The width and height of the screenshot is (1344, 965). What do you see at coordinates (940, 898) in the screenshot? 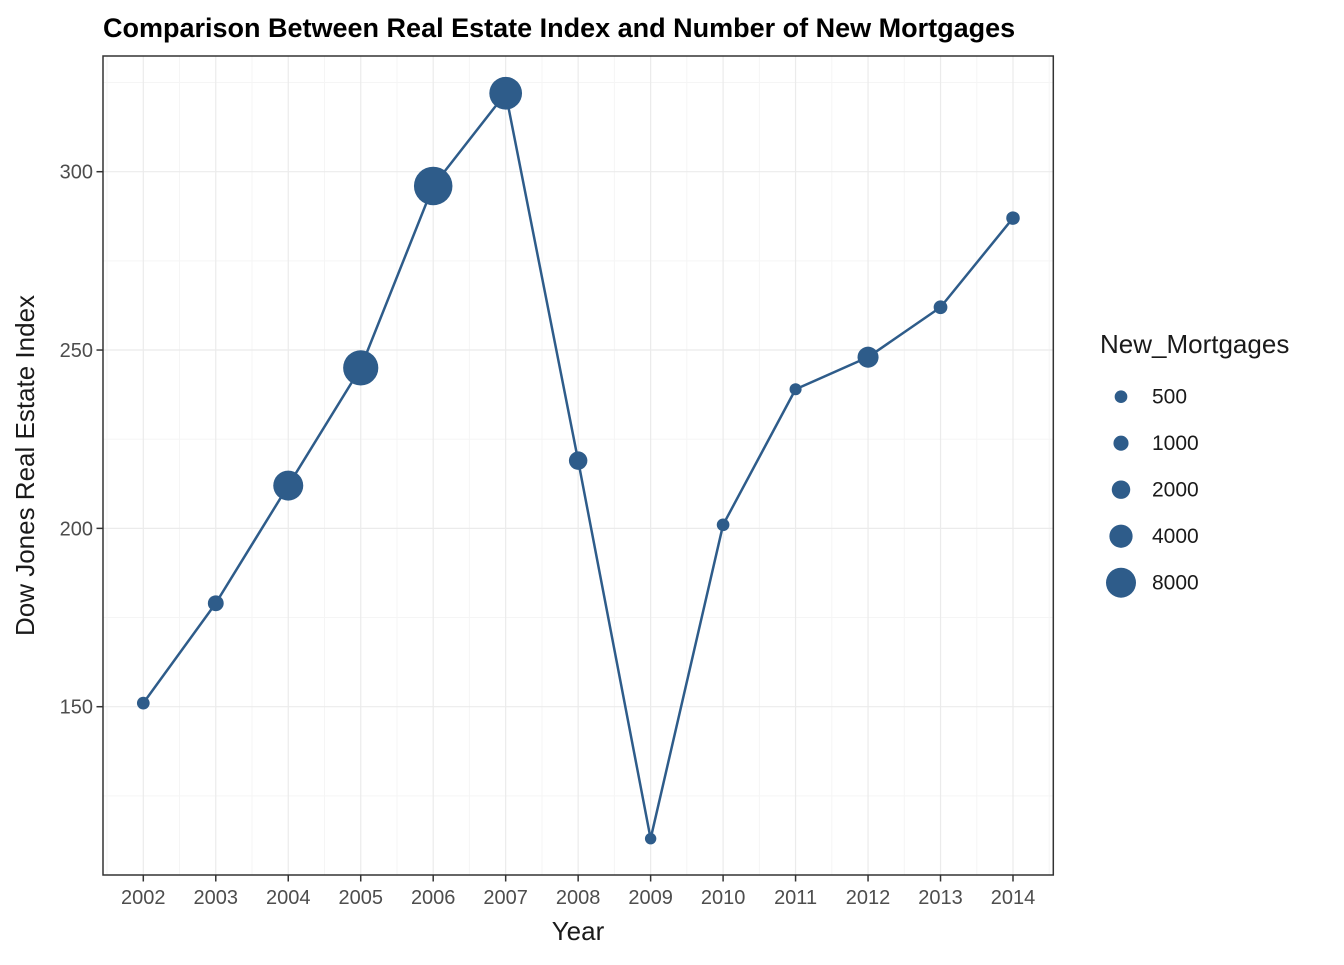
I see `x-tick-label: 2013` at bounding box center [940, 898].